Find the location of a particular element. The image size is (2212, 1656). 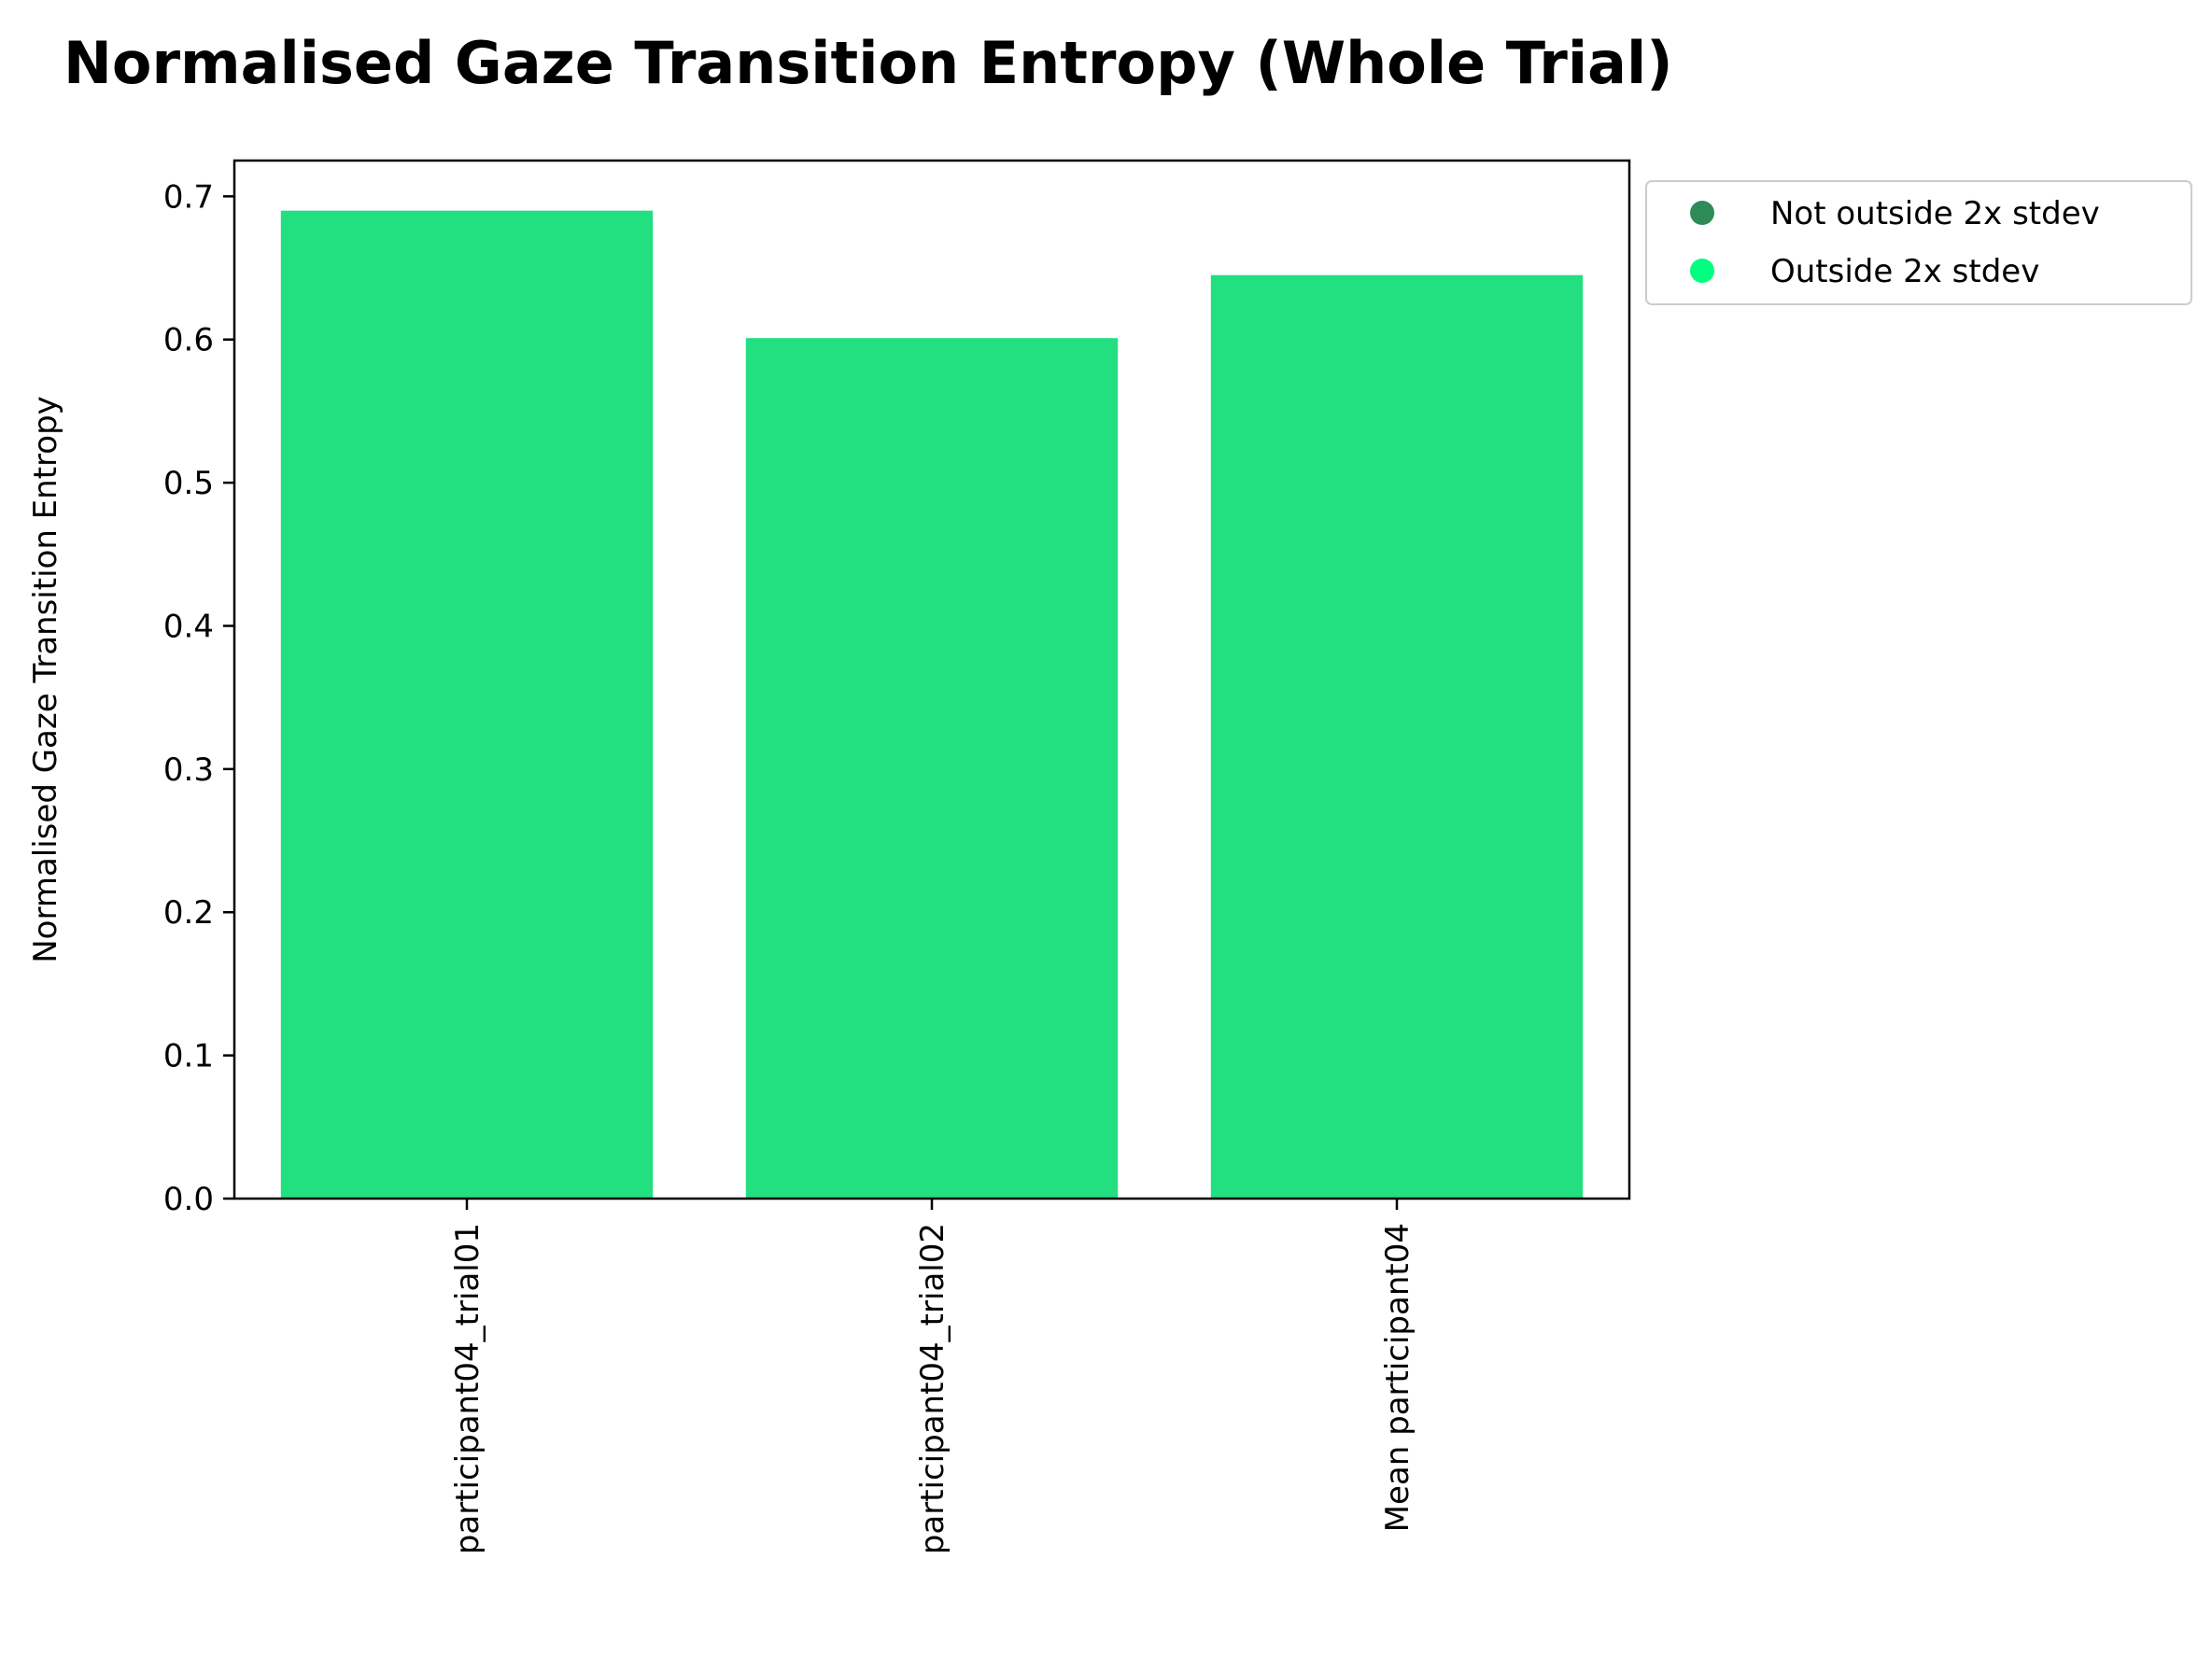

y-tick-label: 0.4 is located at coordinates (188, 627).